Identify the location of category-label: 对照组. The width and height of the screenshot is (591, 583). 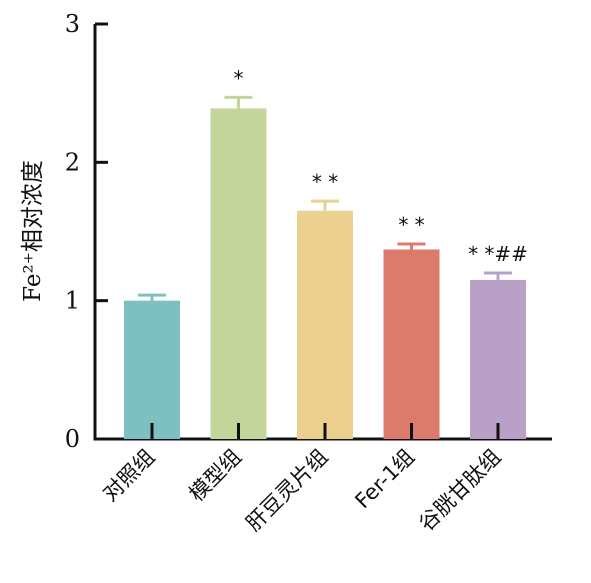
(129, 476).